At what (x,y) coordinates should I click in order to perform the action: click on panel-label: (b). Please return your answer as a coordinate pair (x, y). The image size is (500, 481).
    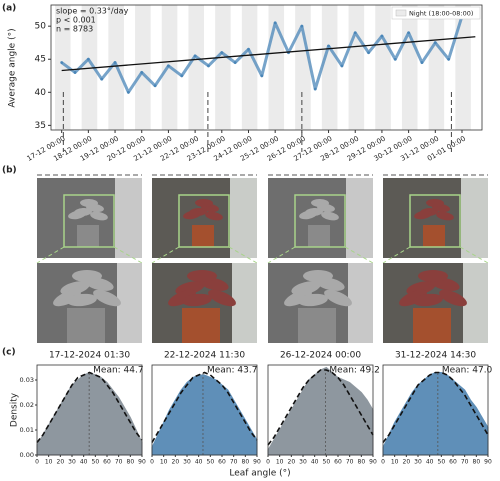
    Looking at the image, I should click on (9, 171).